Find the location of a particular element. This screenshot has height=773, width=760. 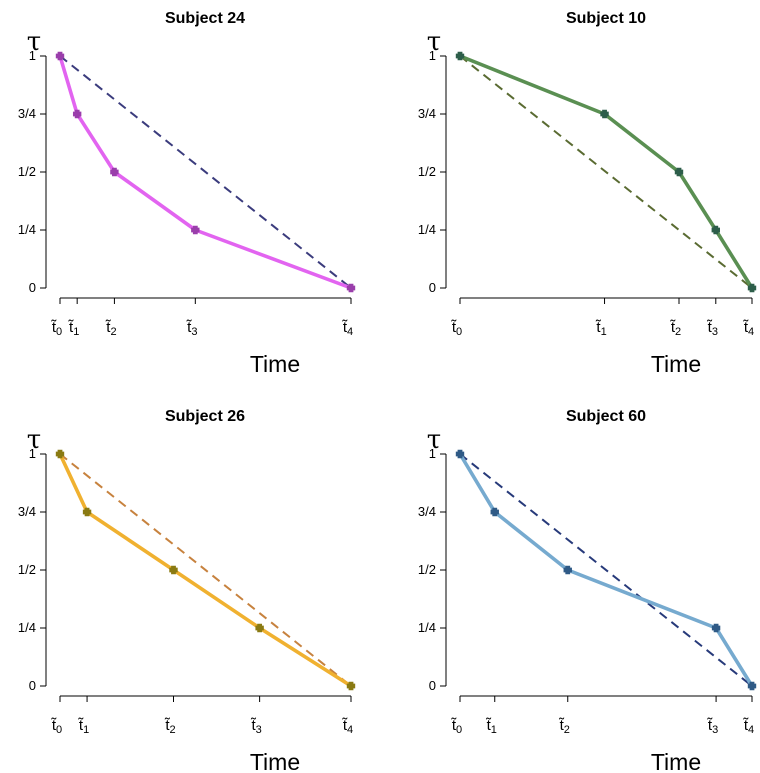

chart-title: Subject 10 is located at coordinates (606, 18).